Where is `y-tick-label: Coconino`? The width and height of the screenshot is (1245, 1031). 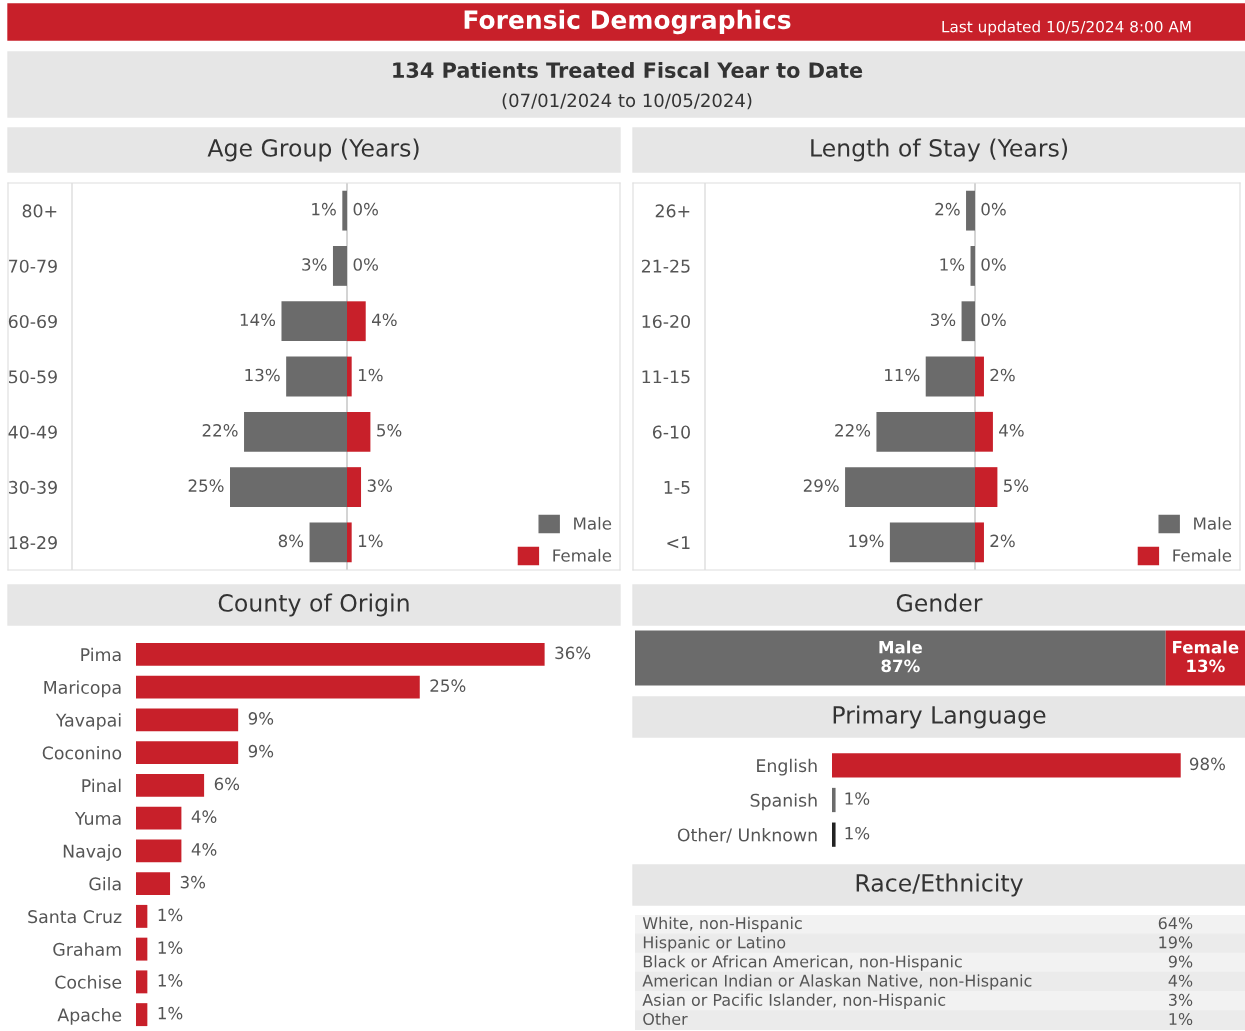
y-tick-label: Coconino is located at coordinates (82, 753).